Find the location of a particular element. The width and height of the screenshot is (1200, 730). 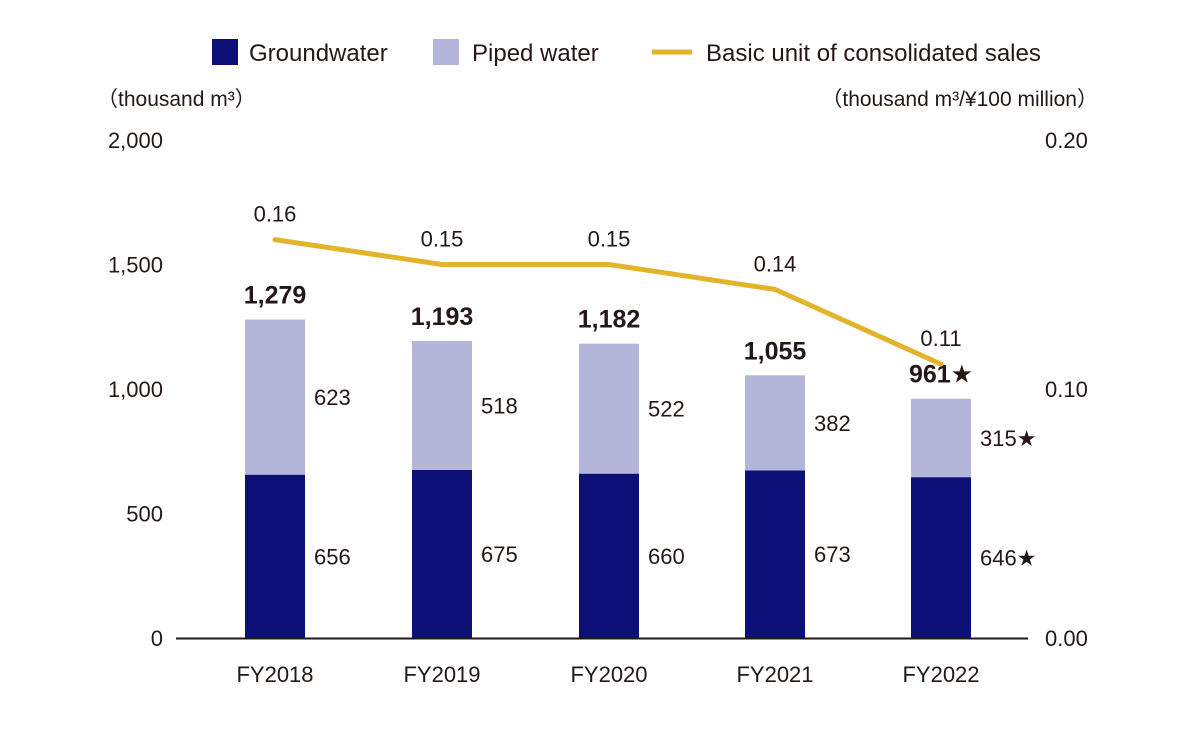

legend-label-basic-unit: Basic unit of consolidated sales is located at coordinates (873, 53).